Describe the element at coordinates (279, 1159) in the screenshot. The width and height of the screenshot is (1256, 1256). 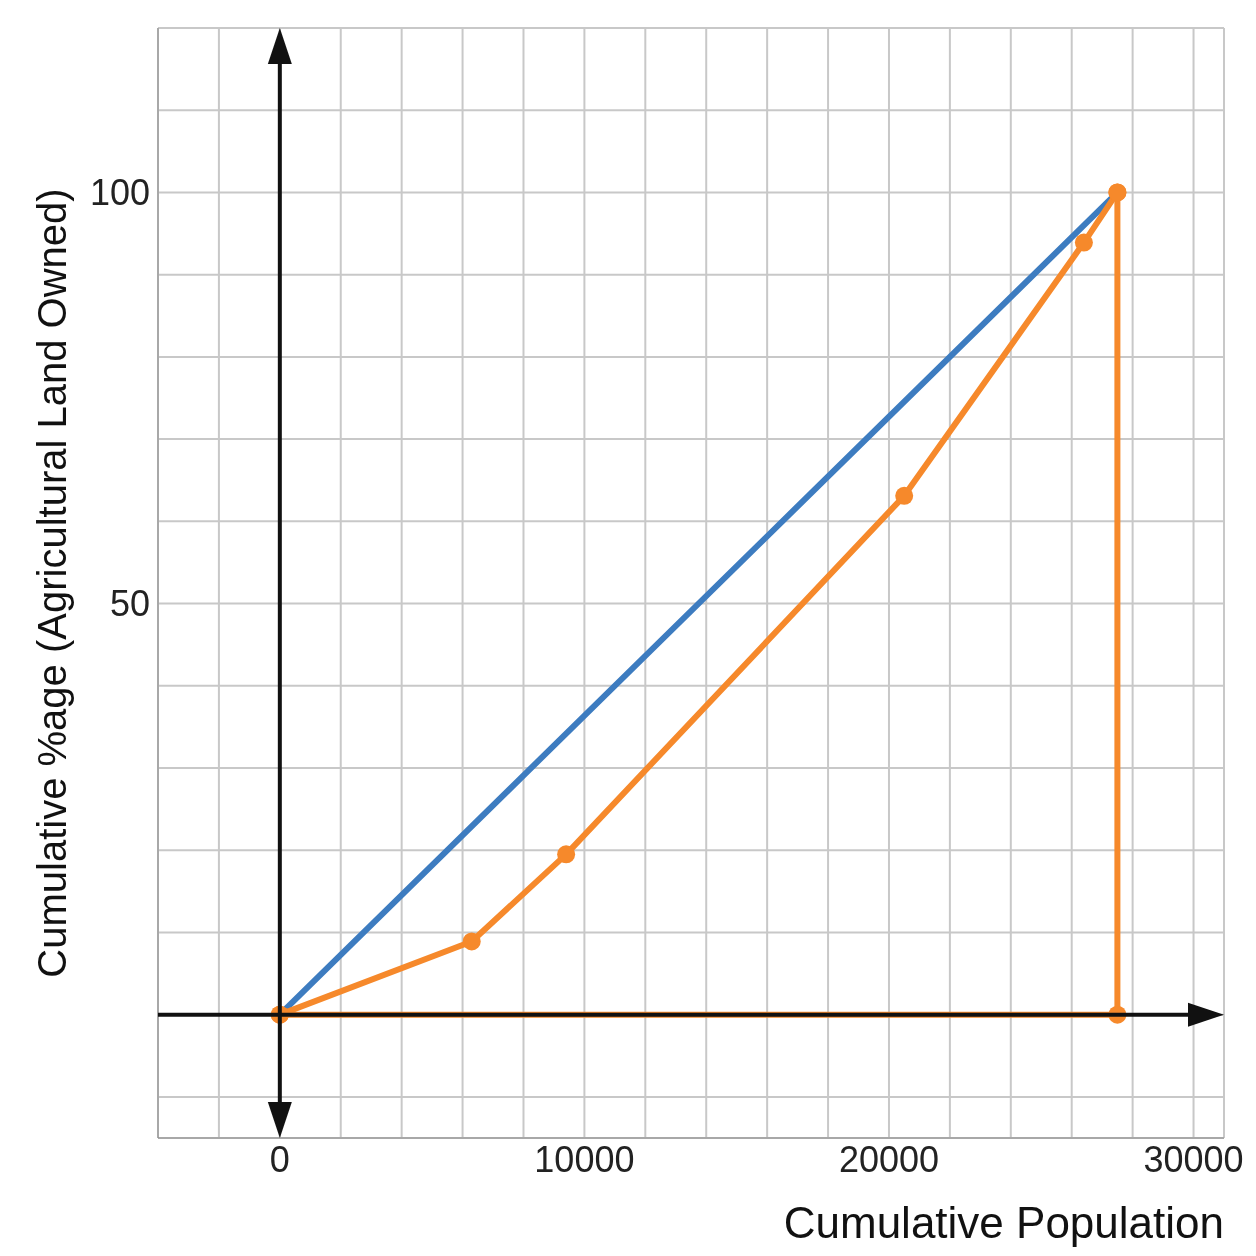
I see `x-tick-label: 0` at that location.